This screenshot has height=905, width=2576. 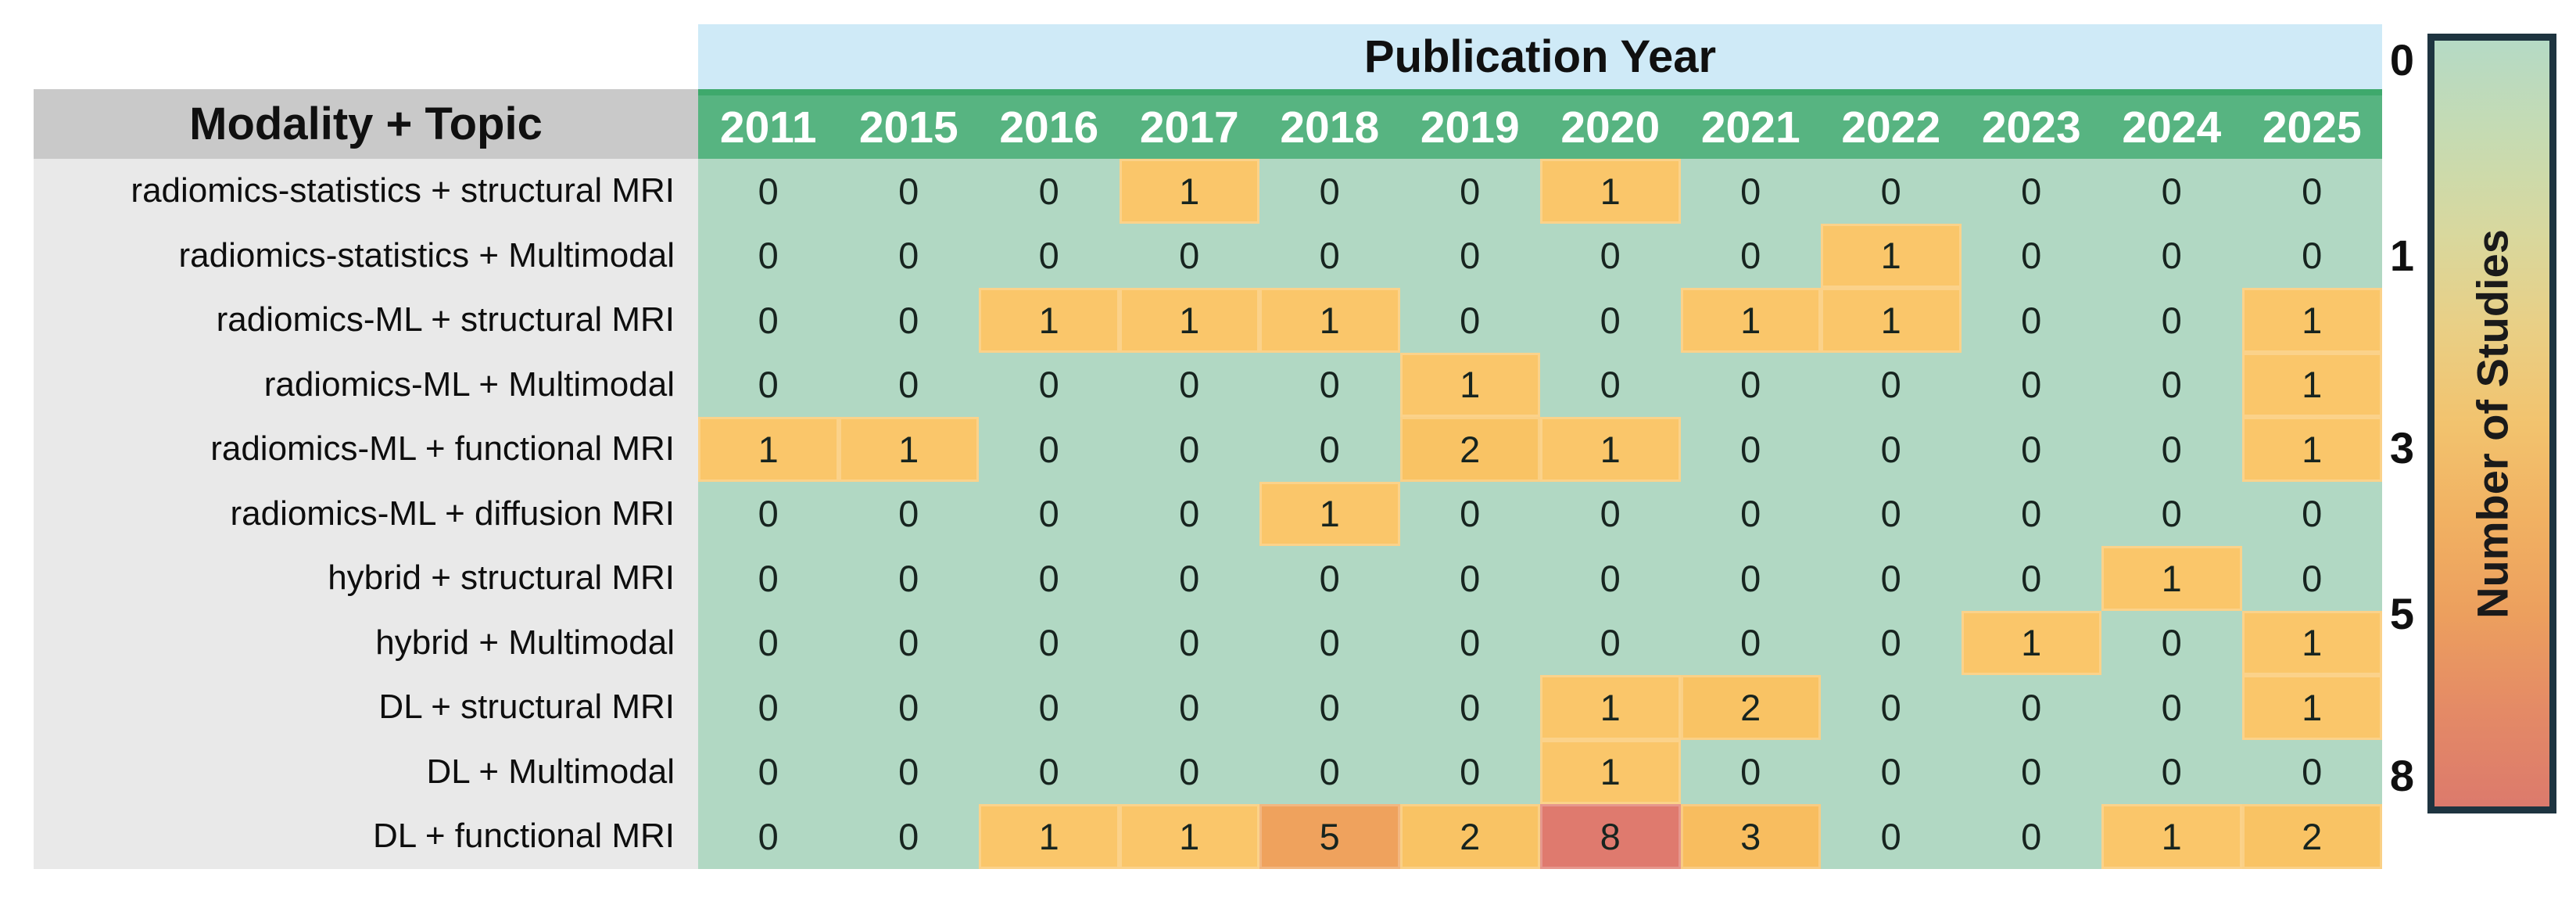 I want to click on heatmap-cell: 3, so click(x=1751, y=836).